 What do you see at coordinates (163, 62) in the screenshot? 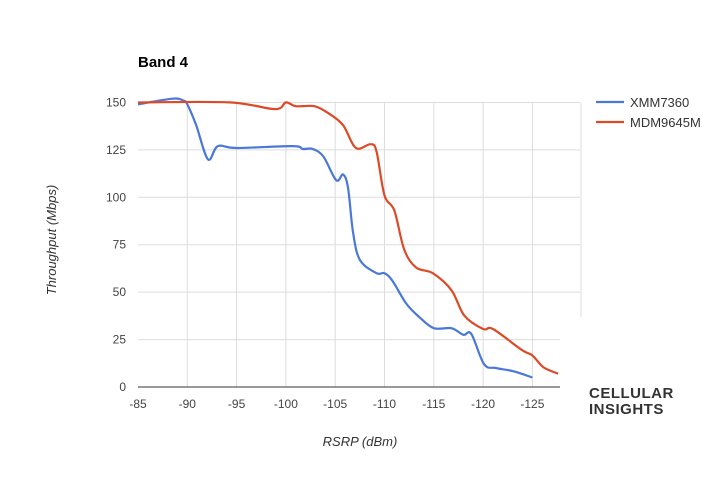
I see `chart-title: Band 4` at bounding box center [163, 62].